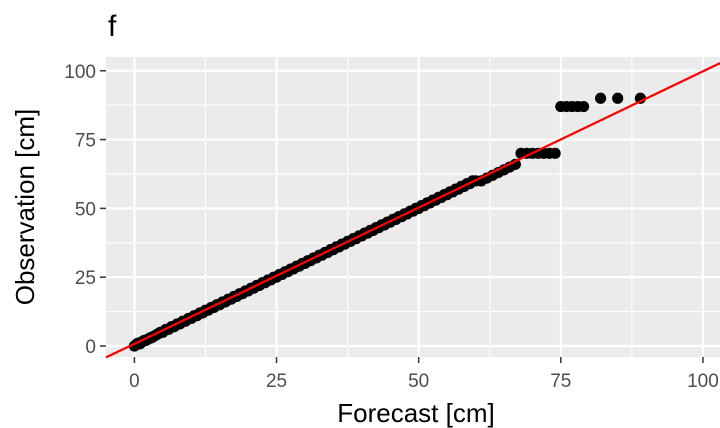  I want to click on x-tick-label: 50, so click(418, 381).